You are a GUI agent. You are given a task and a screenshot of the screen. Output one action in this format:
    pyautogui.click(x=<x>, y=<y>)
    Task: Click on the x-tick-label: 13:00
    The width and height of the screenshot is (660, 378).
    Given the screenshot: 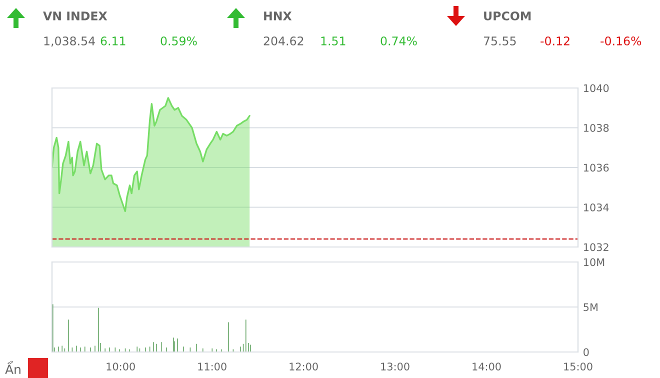 What is the action you would take?
    pyautogui.click(x=395, y=366)
    